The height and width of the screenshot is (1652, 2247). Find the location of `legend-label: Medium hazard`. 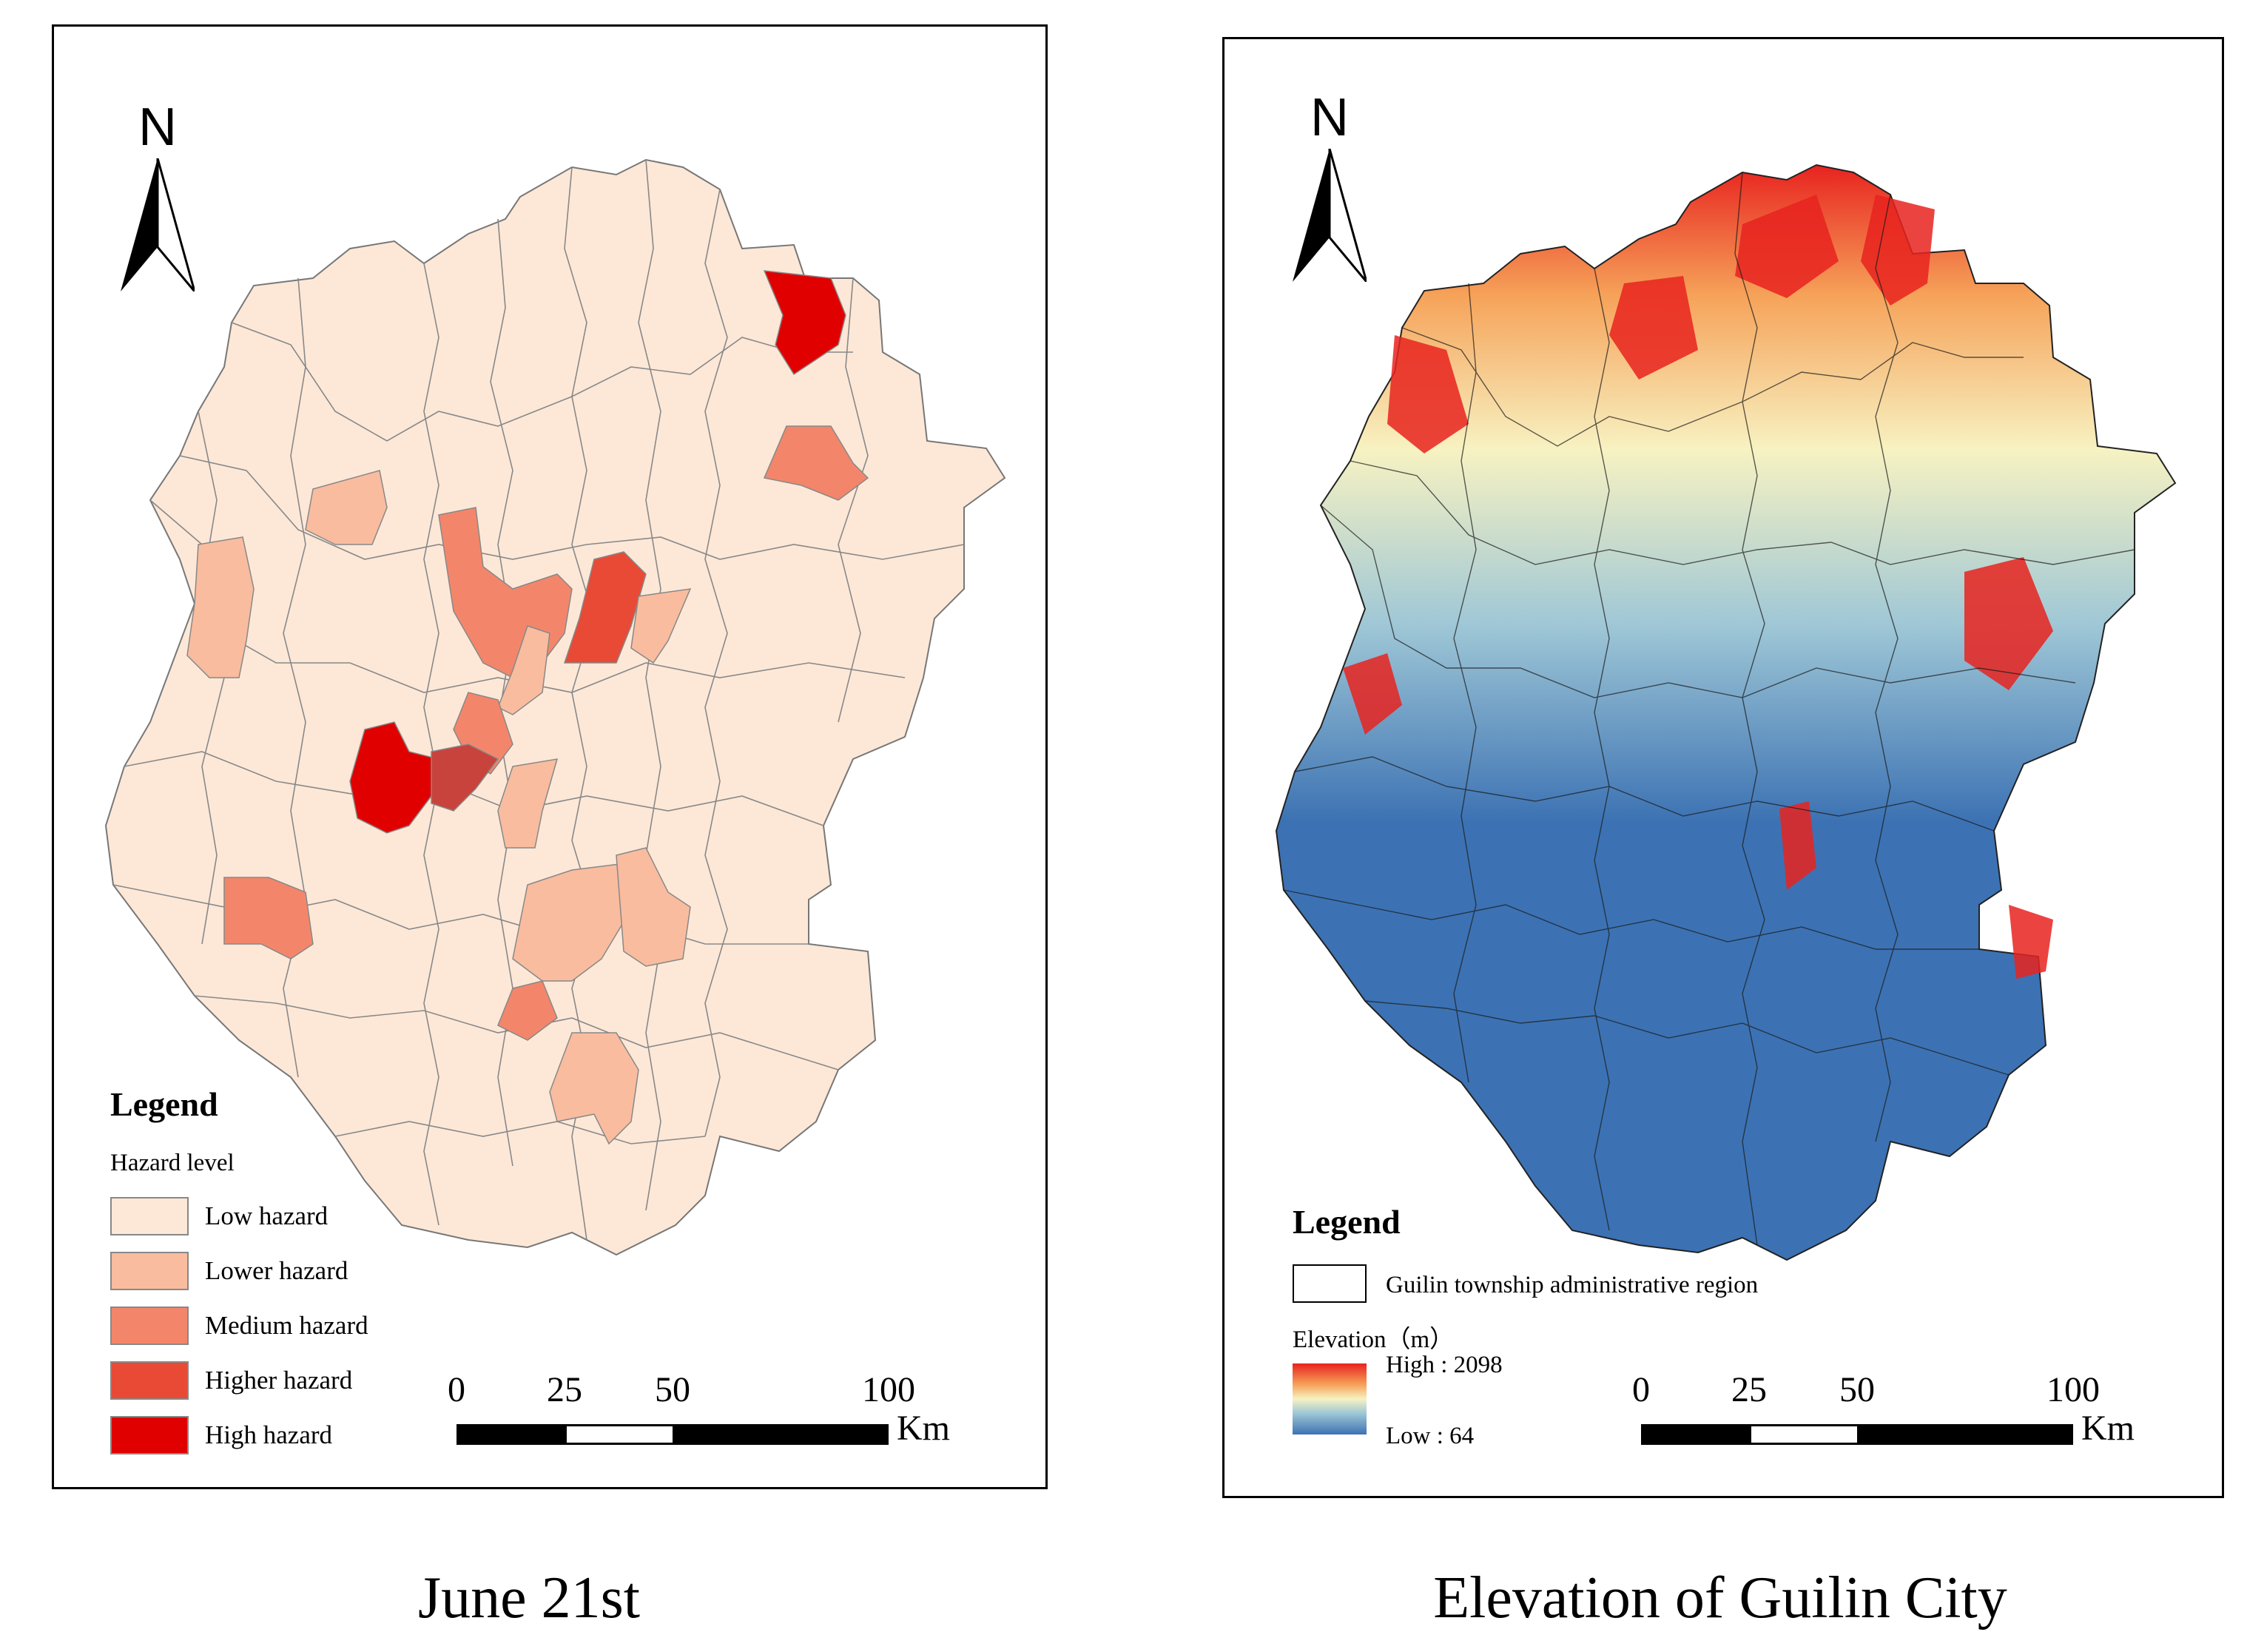

legend-label: Medium hazard is located at coordinates (286, 1325).